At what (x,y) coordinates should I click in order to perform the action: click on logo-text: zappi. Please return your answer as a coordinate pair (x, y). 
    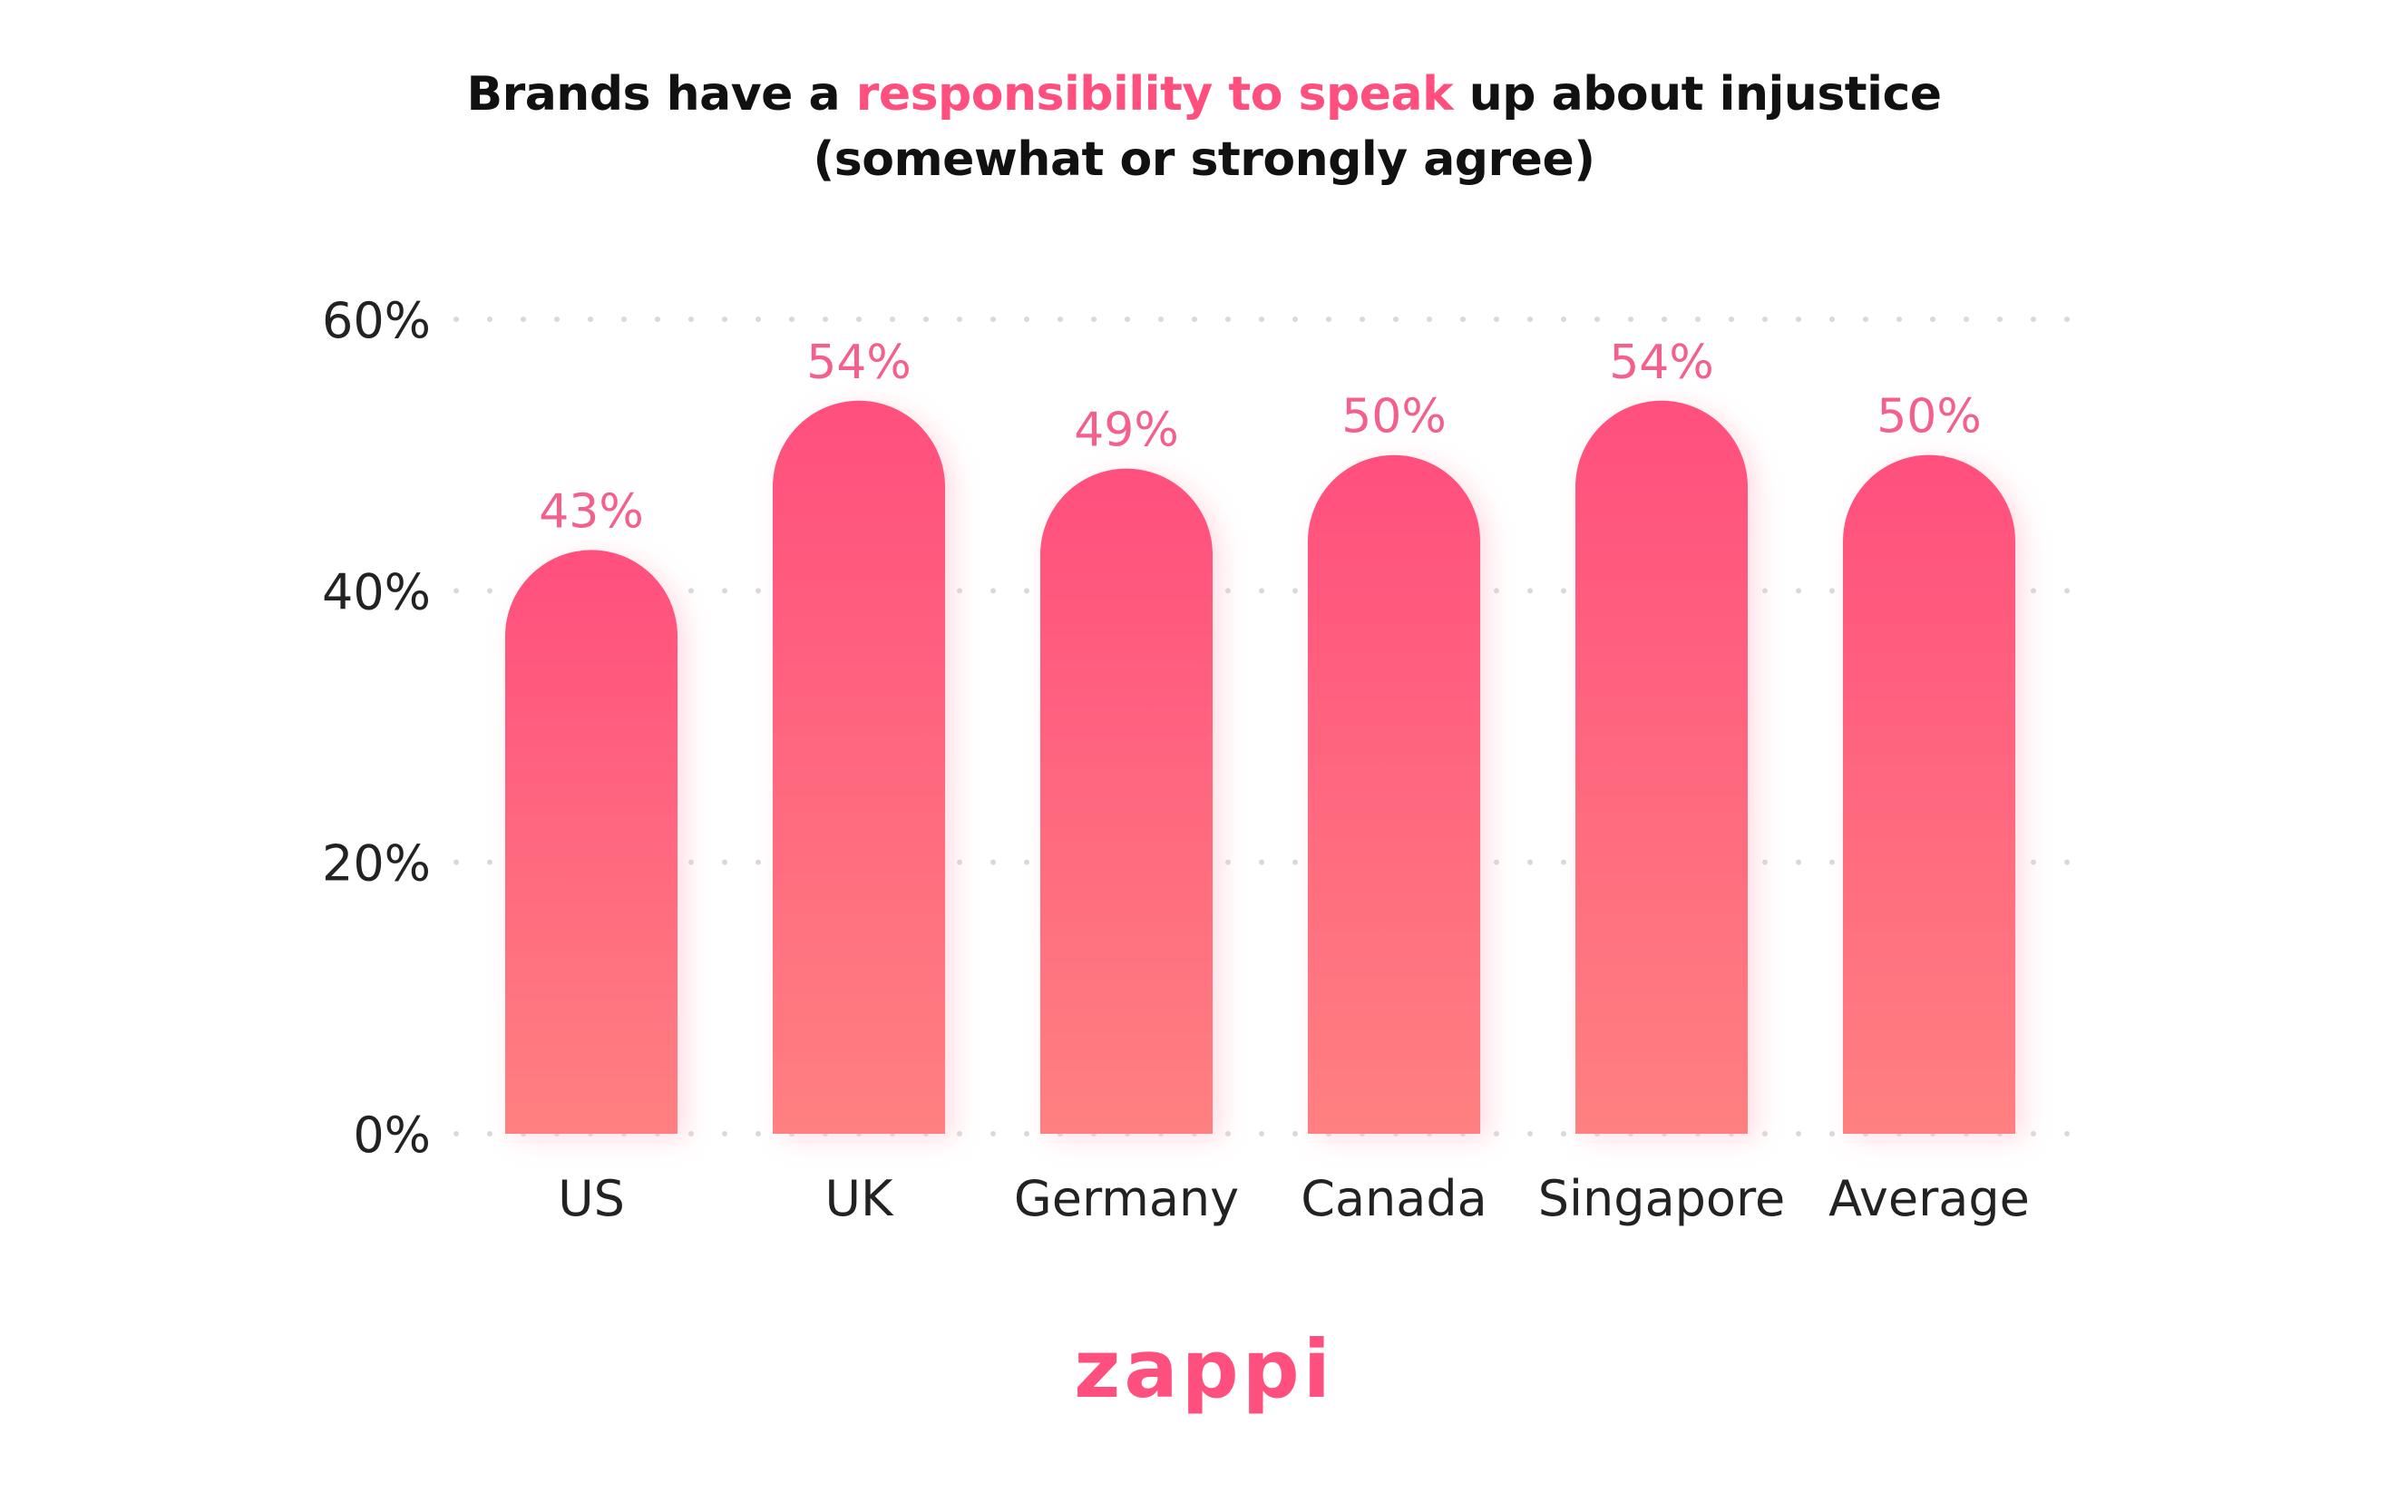
    Looking at the image, I should click on (1204, 1369).